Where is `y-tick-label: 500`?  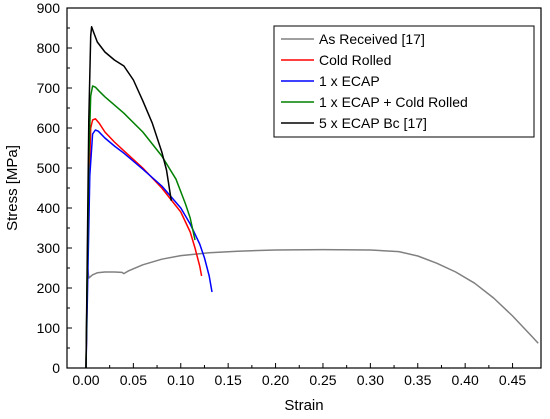
y-tick-label: 500 is located at coordinates (49, 168).